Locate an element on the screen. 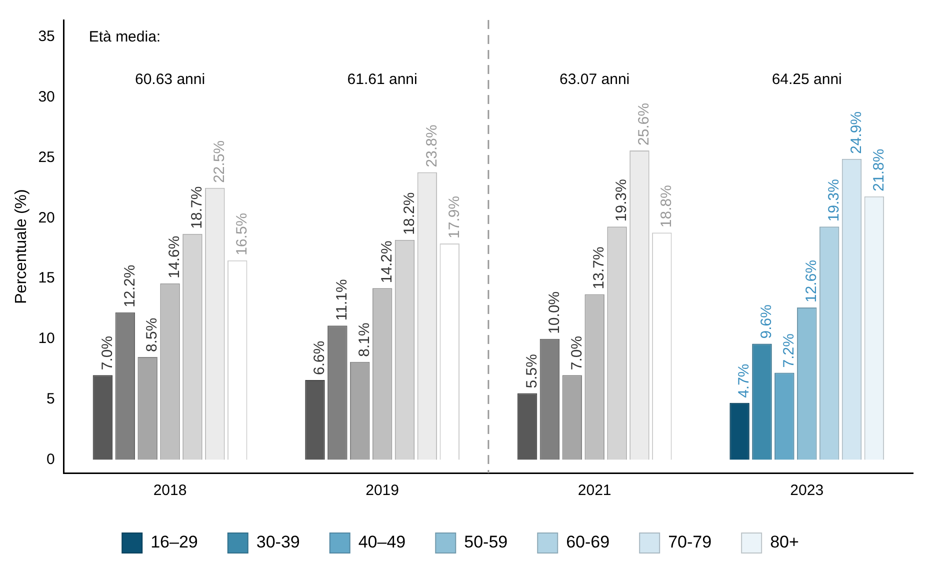  annotation: 64.25 anni is located at coordinates (807, 79).